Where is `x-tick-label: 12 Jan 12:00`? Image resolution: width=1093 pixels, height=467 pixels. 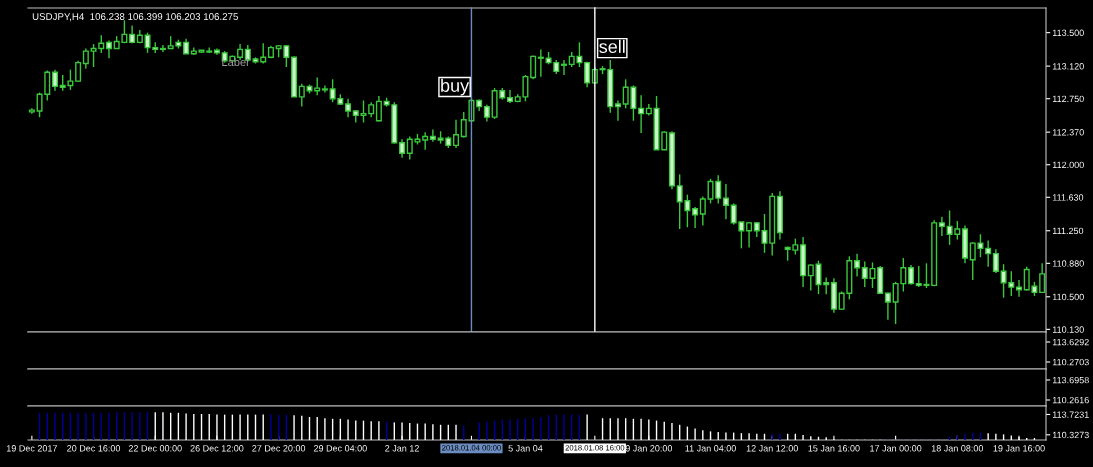 x-tick-label: 12 Jan 12:00 is located at coordinates (772, 448).